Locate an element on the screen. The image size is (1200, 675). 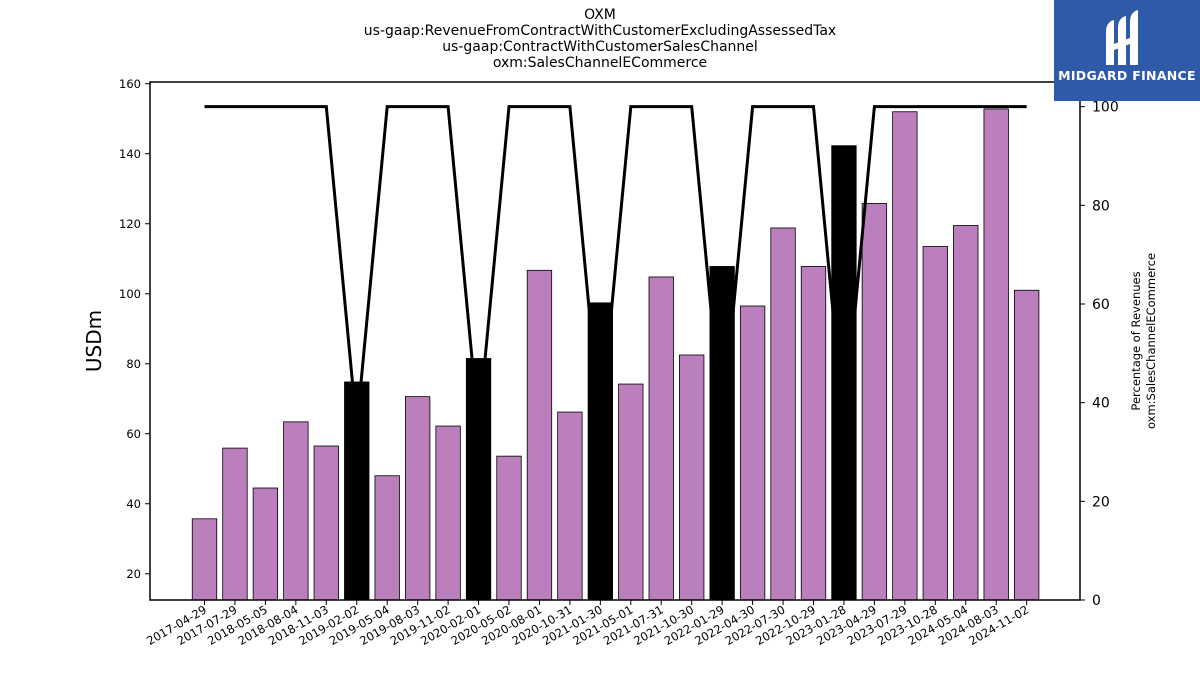
y-tick-label: 160 is located at coordinates (130, 84).